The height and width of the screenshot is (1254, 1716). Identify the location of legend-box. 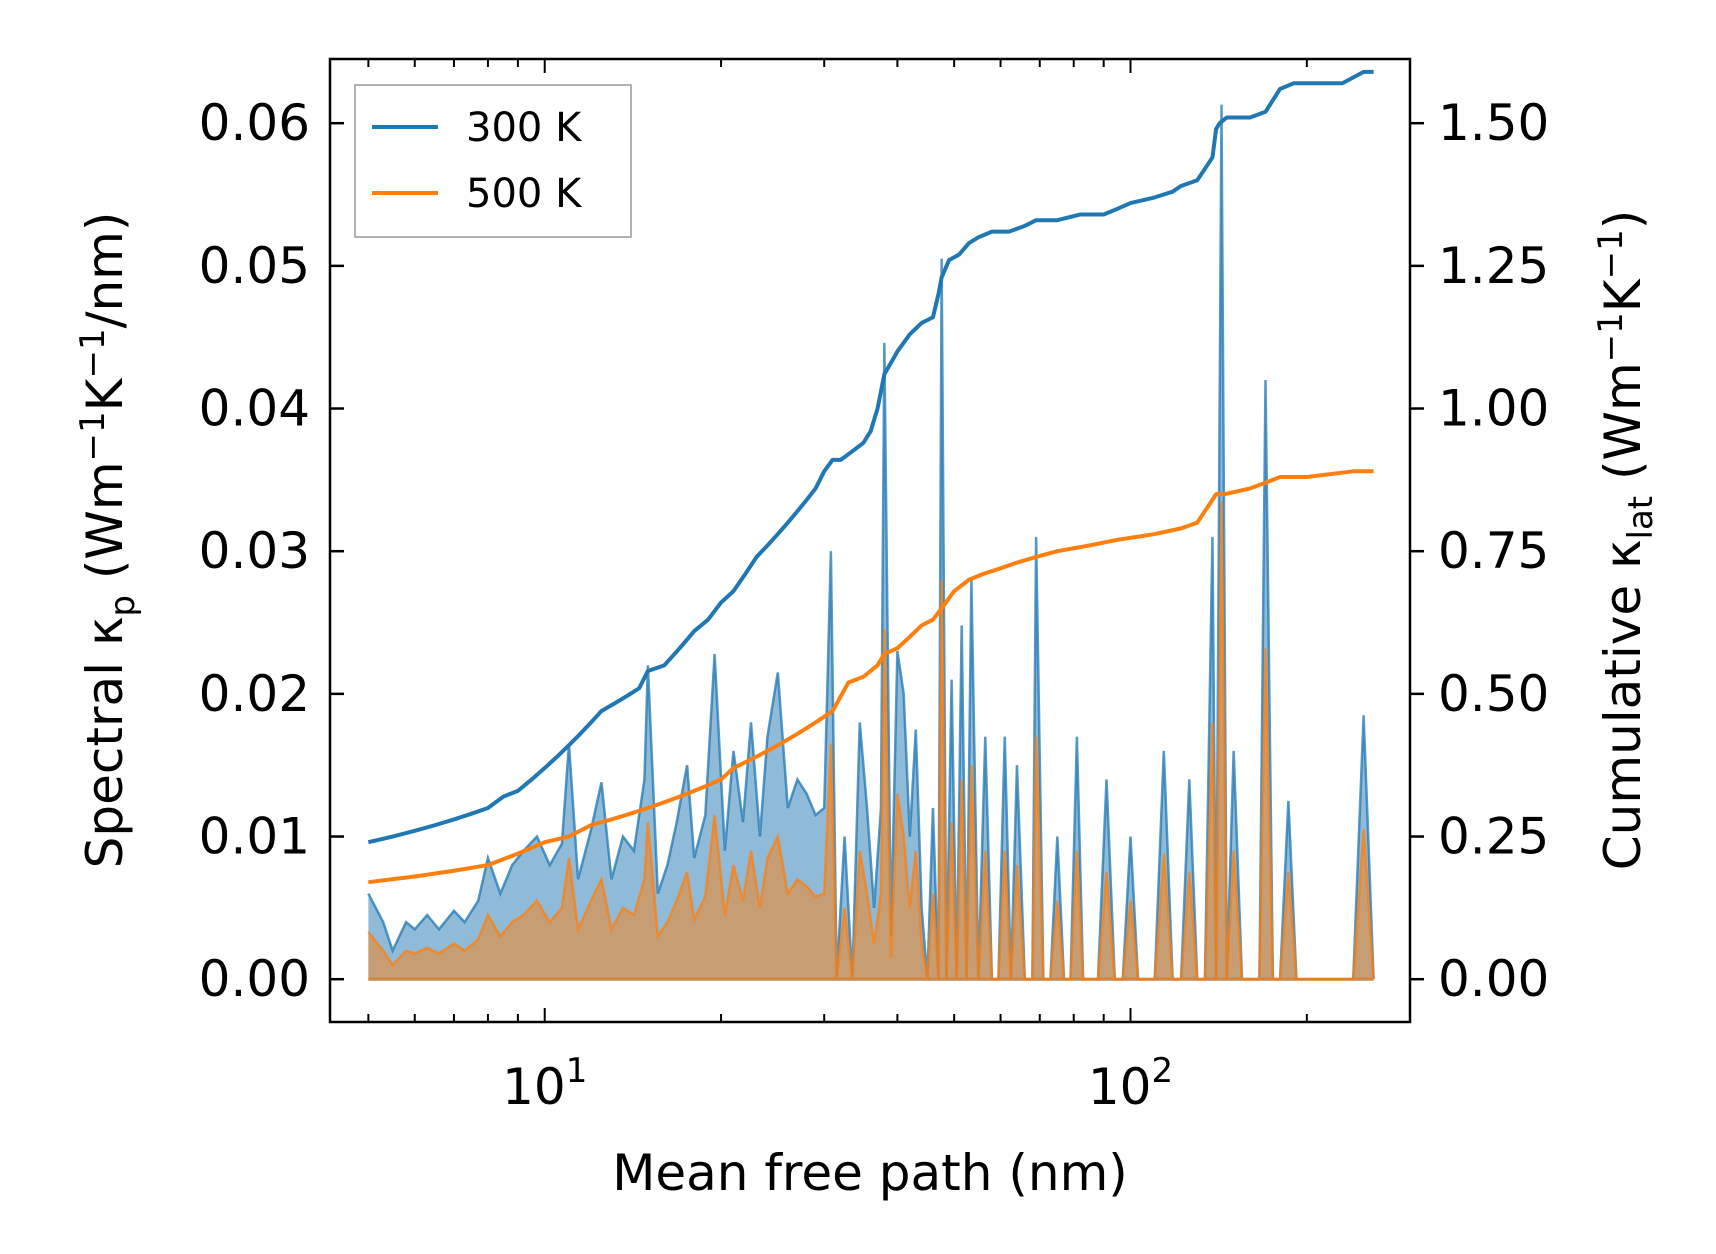
(493, 161).